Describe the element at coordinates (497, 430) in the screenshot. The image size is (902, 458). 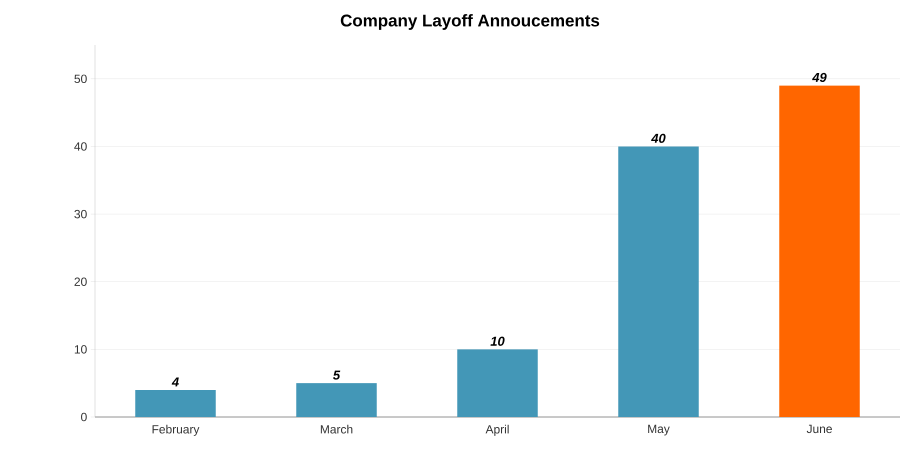
I see `x-tick-label: April` at that location.